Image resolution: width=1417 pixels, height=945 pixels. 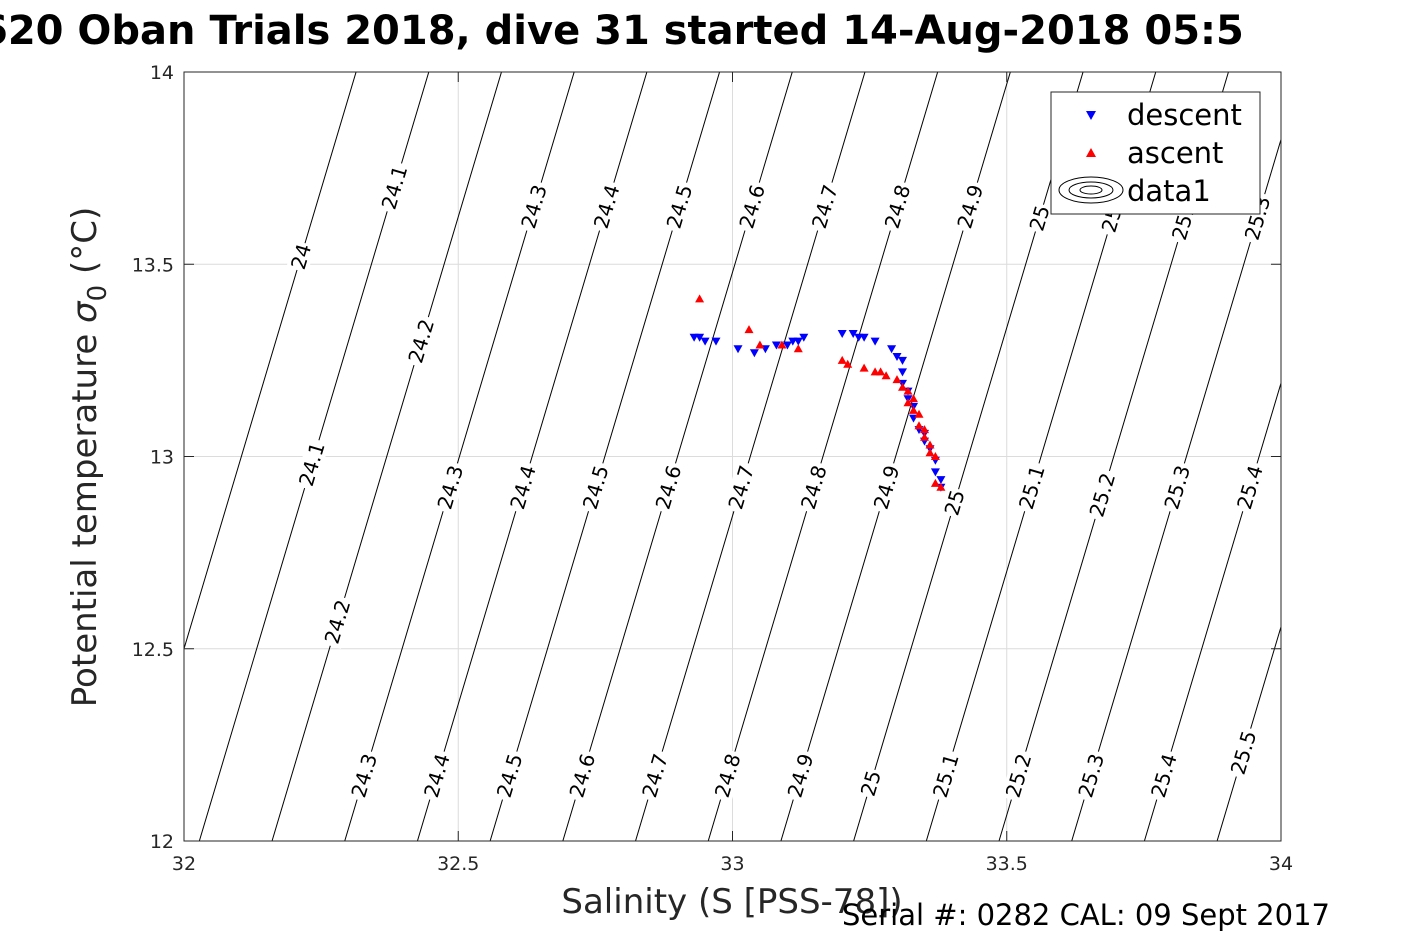 I want to click on legend: descent ascent data1, so click(x=1155, y=153).